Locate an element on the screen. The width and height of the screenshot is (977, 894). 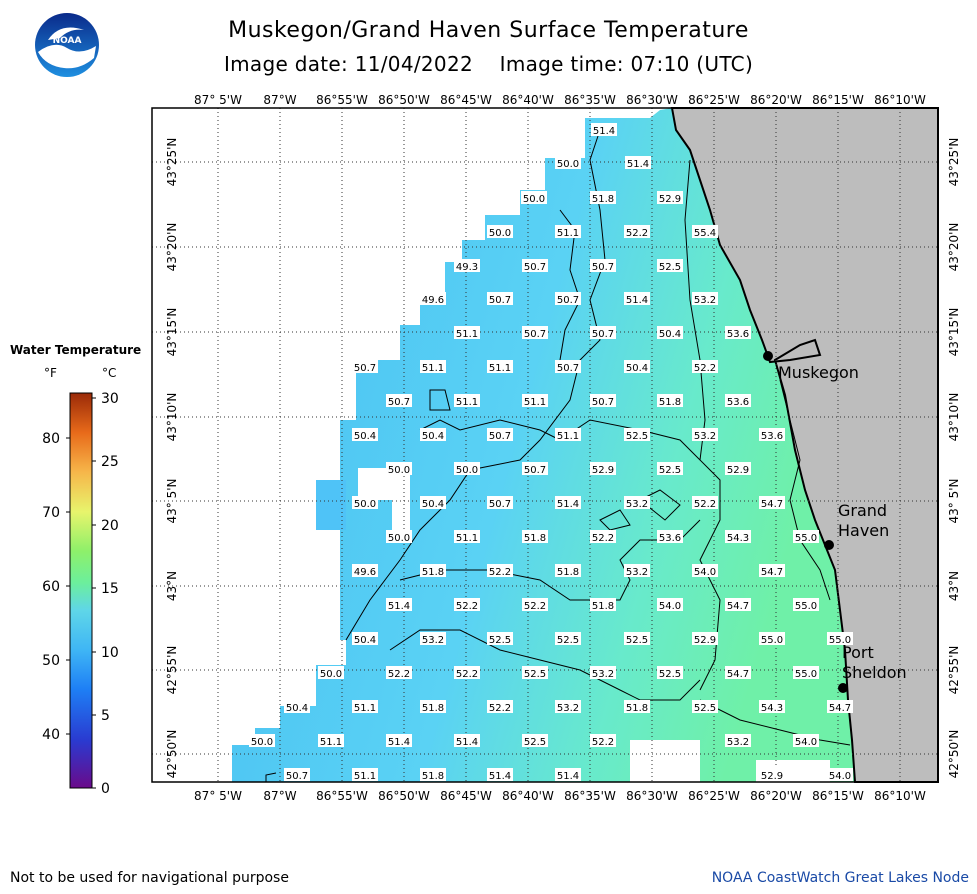
temperature-value-text: 53.6 is located at coordinates (670, 538).